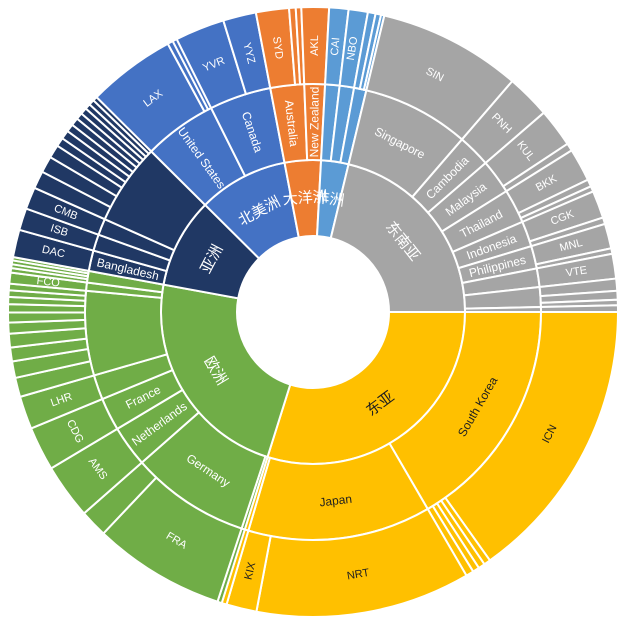 This screenshot has width=622, height=620. What do you see at coordinates (46, 317) in the screenshot?
I see `airport-segment-other` at bounding box center [46, 317].